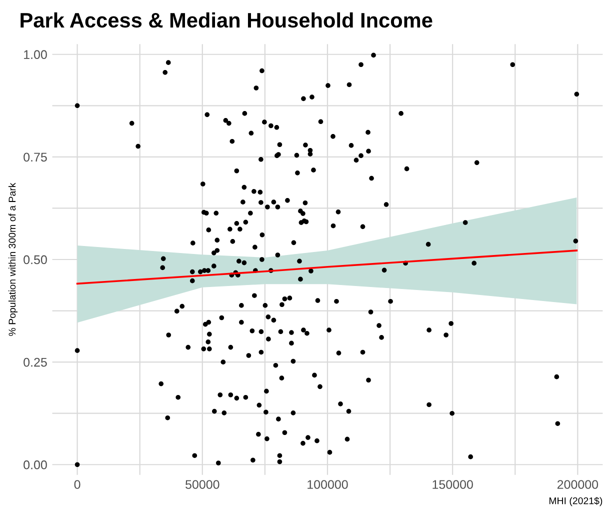  Describe the element at coordinates (327, 267) in the screenshot. I see `line-series` at that location.